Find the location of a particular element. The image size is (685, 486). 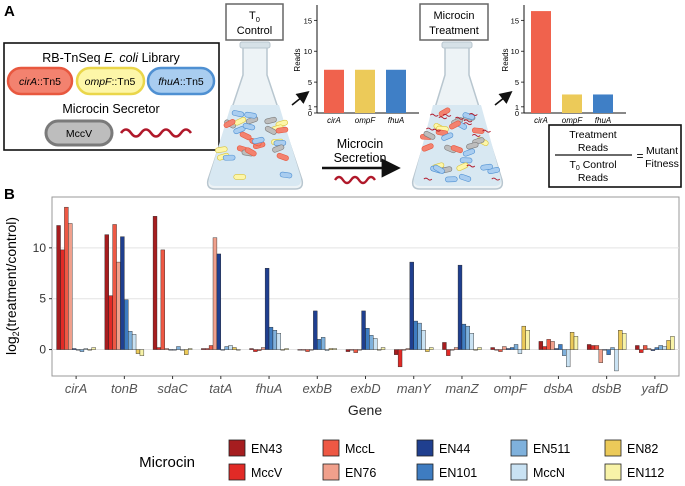

bar-manY-EN82 is located at coordinates (427, 350).